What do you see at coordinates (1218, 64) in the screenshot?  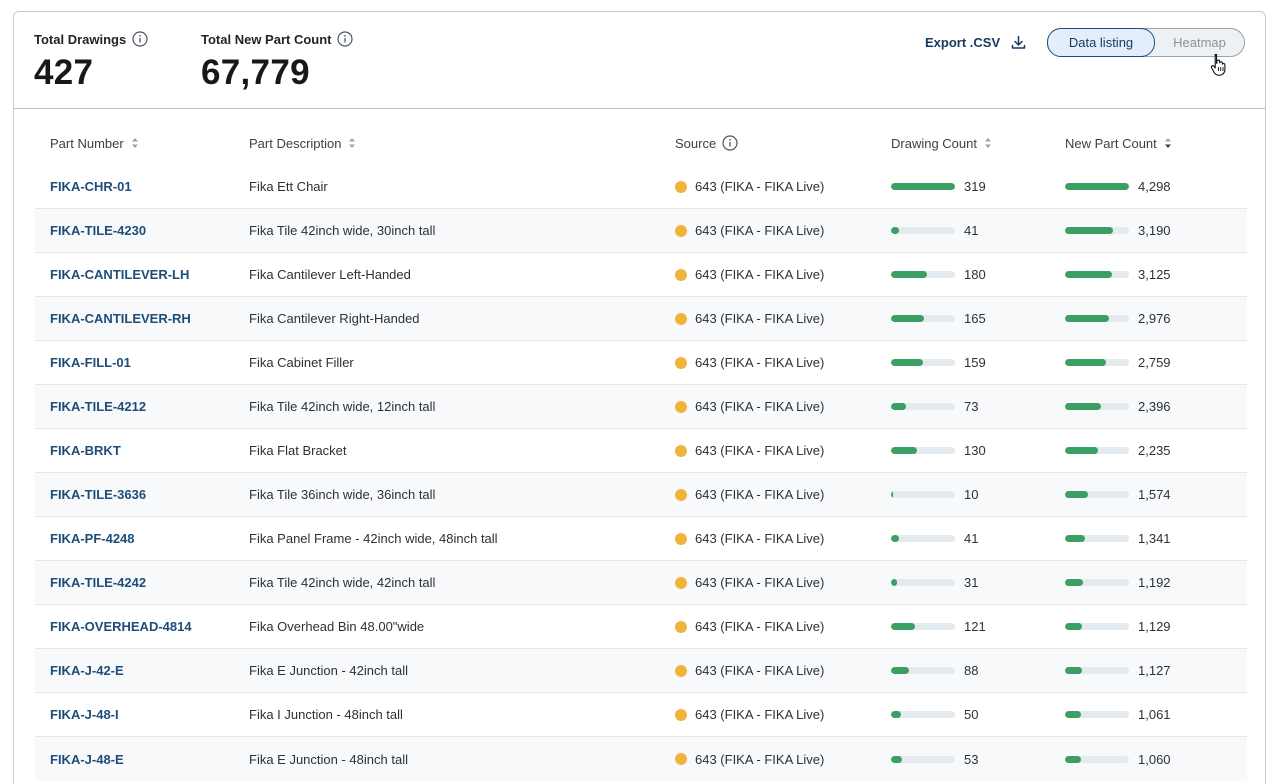 I see `hand-cursor-icon` at bounding box center [1218, 64].